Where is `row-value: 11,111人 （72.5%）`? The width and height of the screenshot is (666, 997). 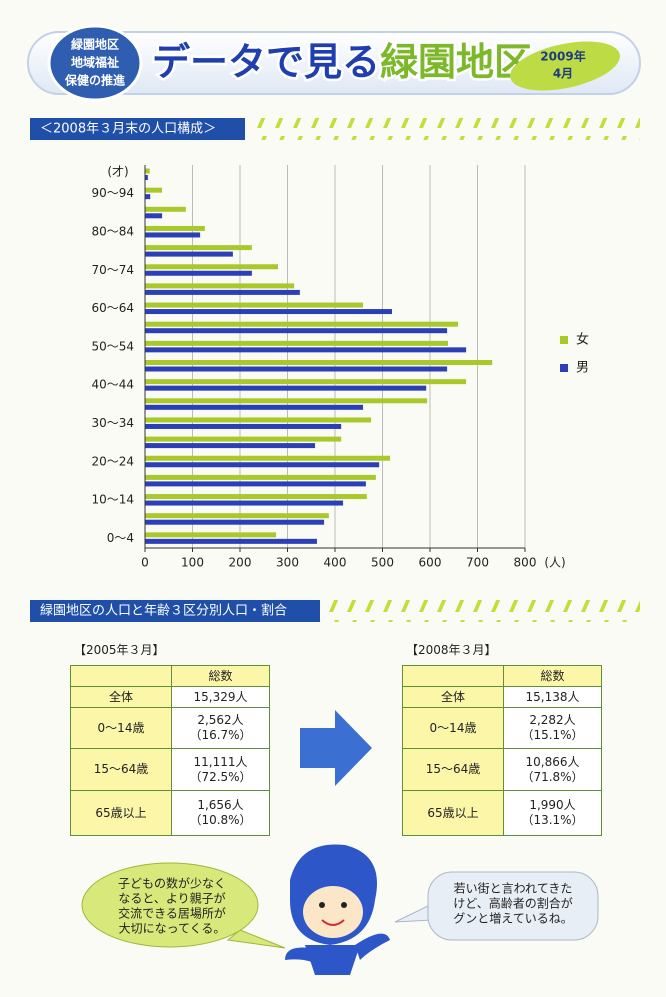
row-value: 11,111人 （72.5%） is located at coordinates (220, 769).